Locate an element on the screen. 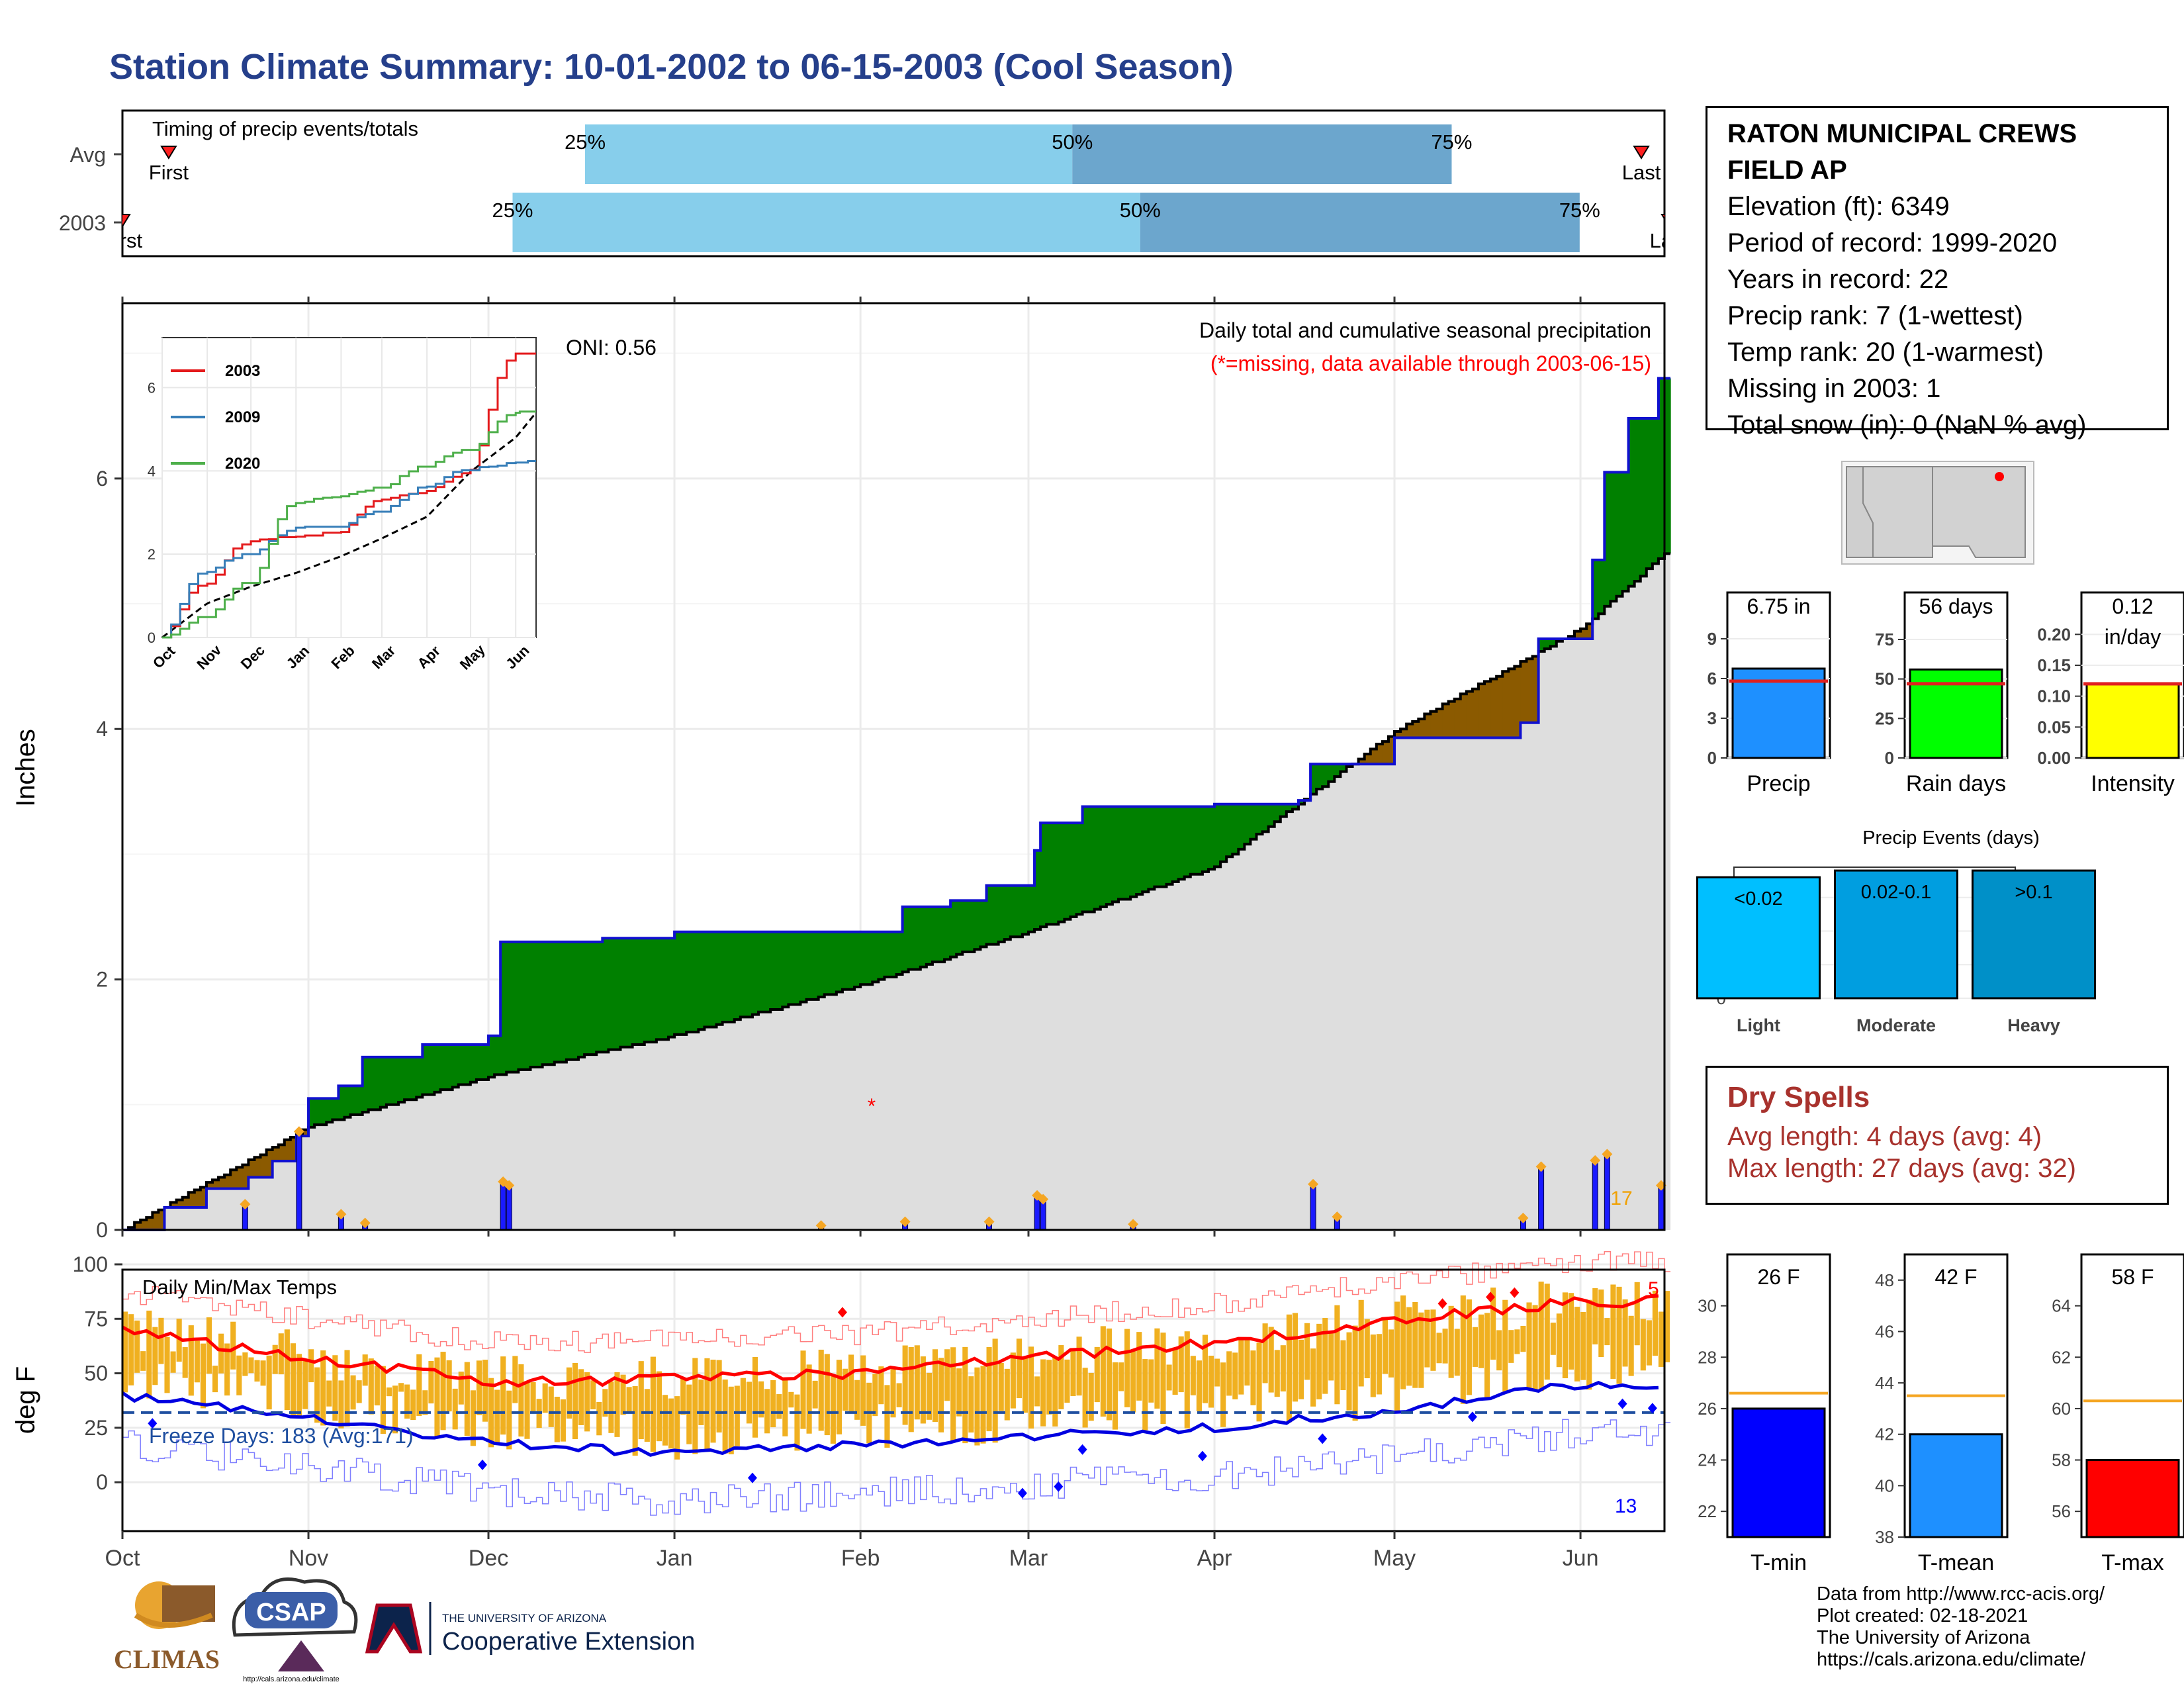 Image resolution: width=2184 pixels, height=1688 pixels. summary-y-tick-label: 0.20 is located at coordinates (2054, 634).